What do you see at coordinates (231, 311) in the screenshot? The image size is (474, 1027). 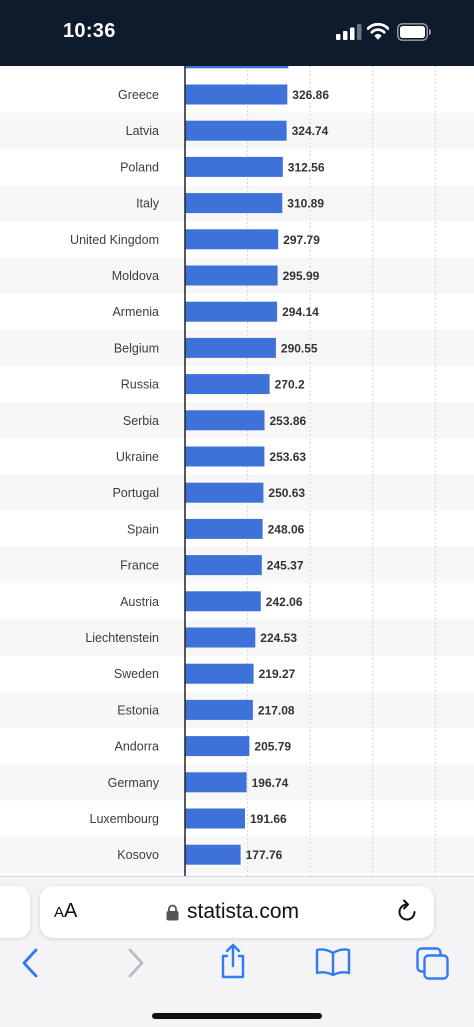 I see `bar-armenia` at bounding box center [231, 311].